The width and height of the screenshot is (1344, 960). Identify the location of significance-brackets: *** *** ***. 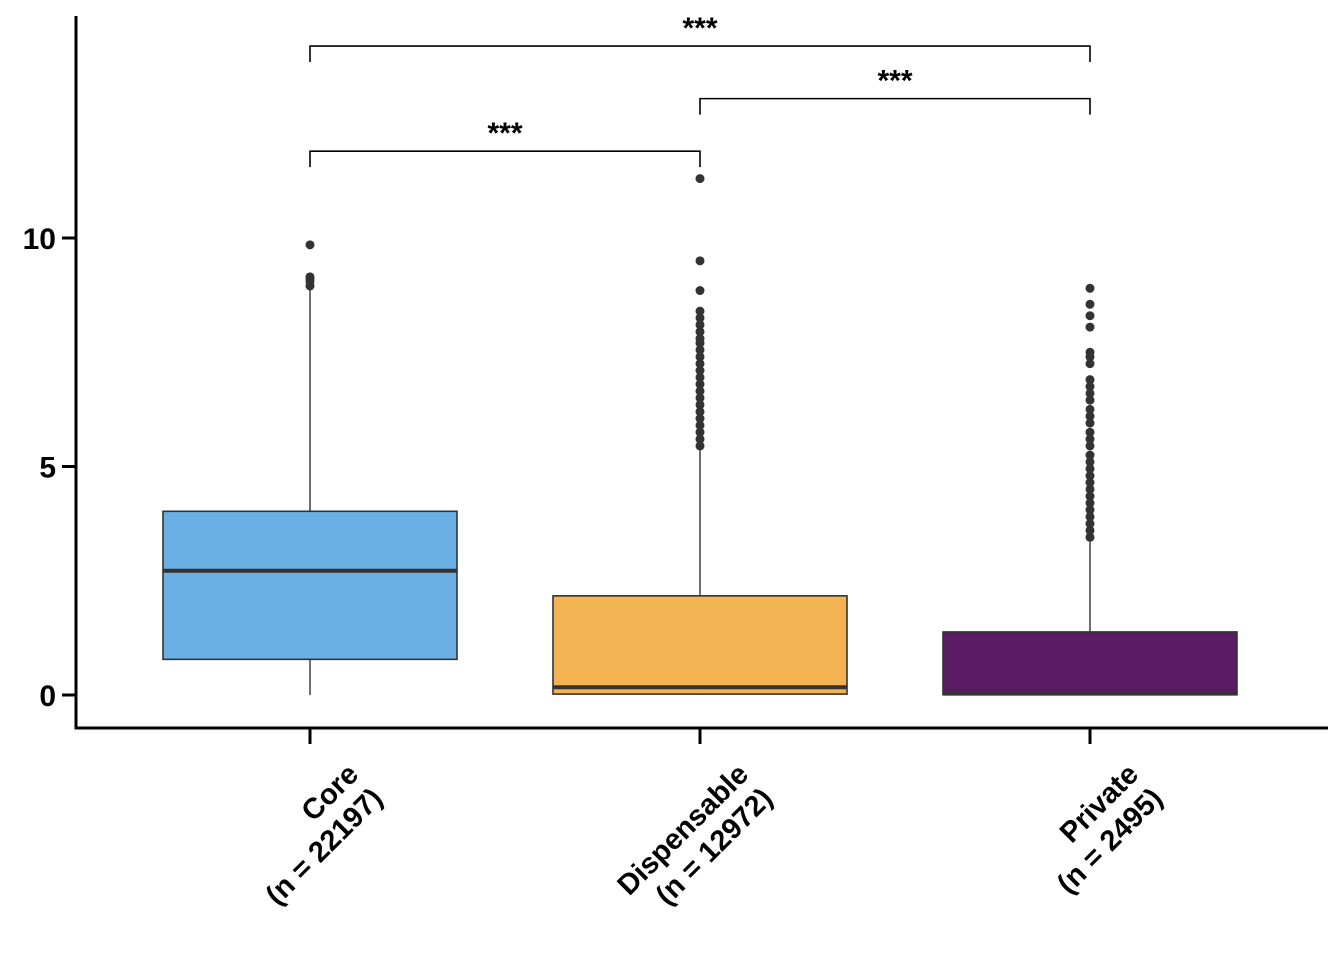
(700, 90).